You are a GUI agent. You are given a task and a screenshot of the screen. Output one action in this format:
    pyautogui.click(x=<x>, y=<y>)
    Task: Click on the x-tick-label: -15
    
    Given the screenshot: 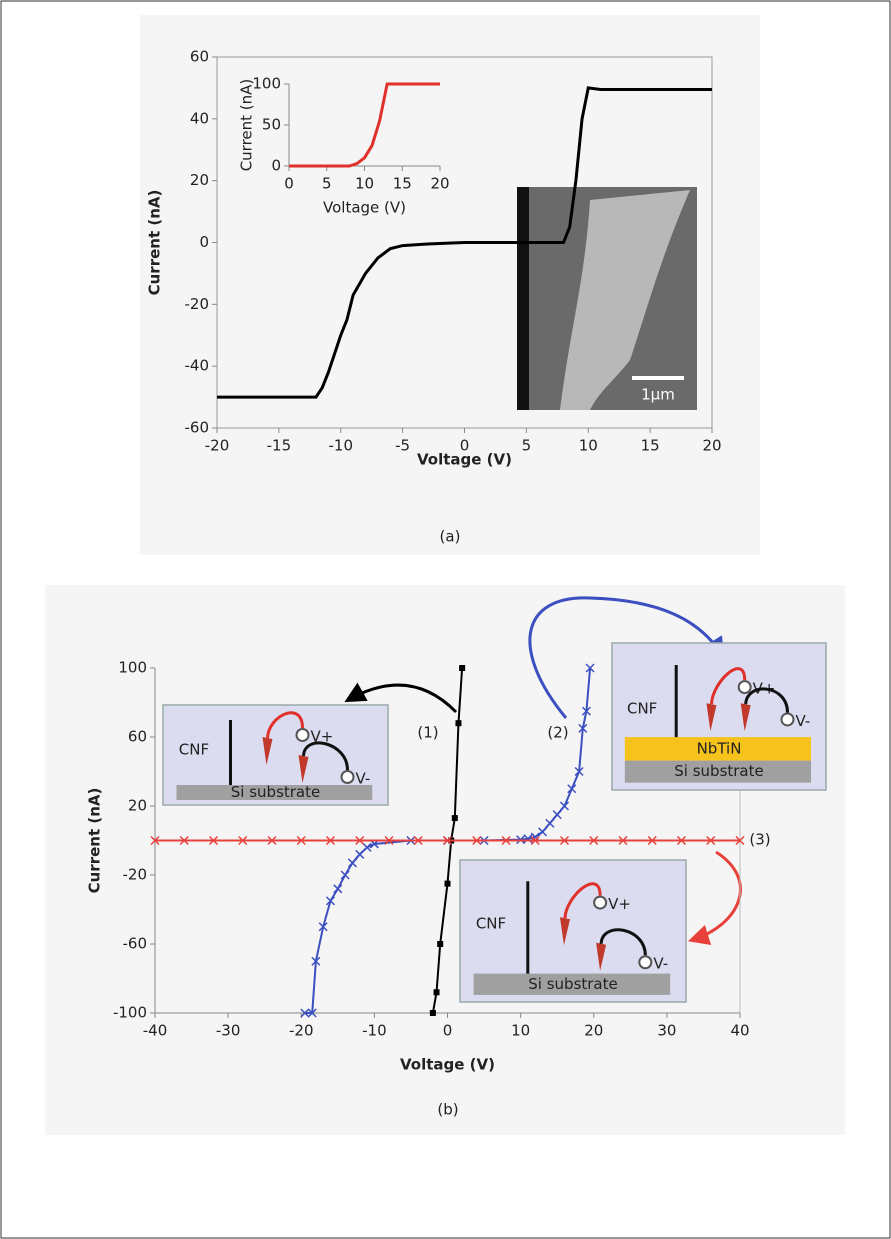 What is the action you would take?
    pyautogui.click(x=279, y=446)
    